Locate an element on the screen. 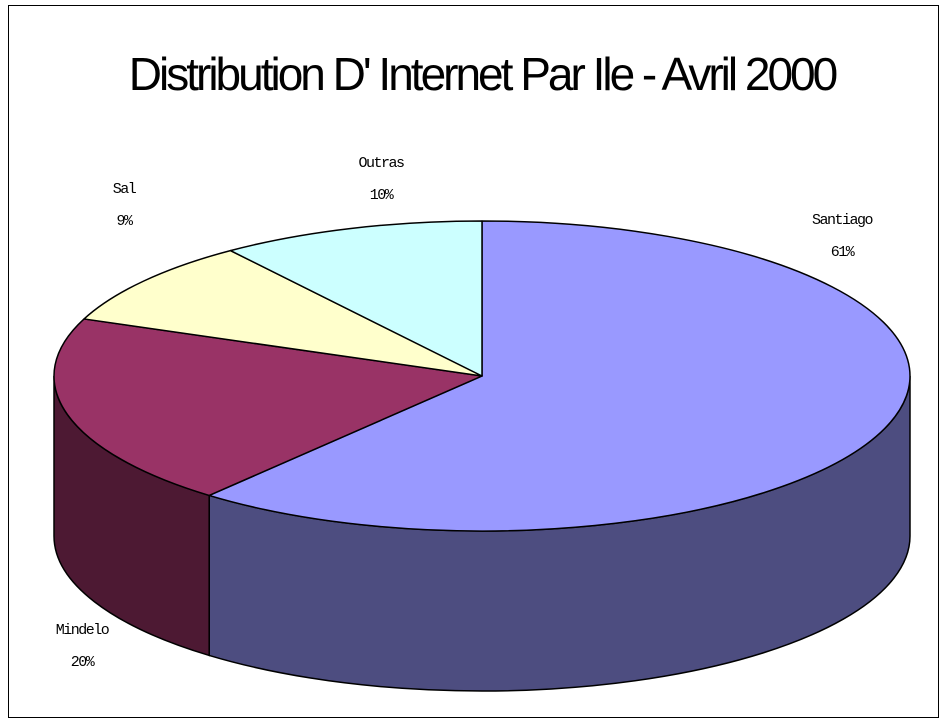 The height and width of the screenshot is (726, 950). slice-value-santiago: 61% is located at coordinates (843, 252).